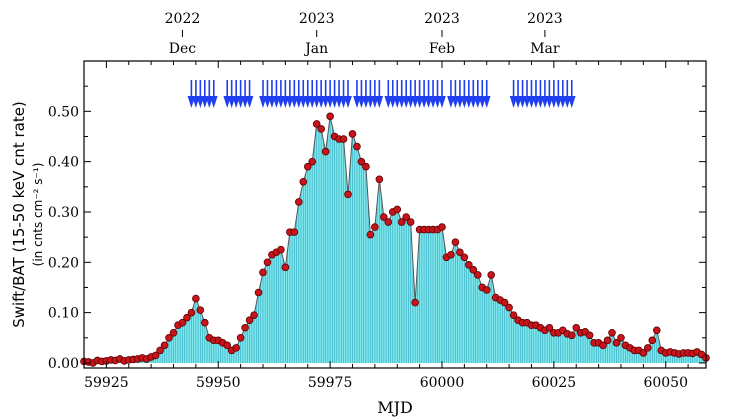  I want to click on y-tick-label: 0.40, so click(63, 163).